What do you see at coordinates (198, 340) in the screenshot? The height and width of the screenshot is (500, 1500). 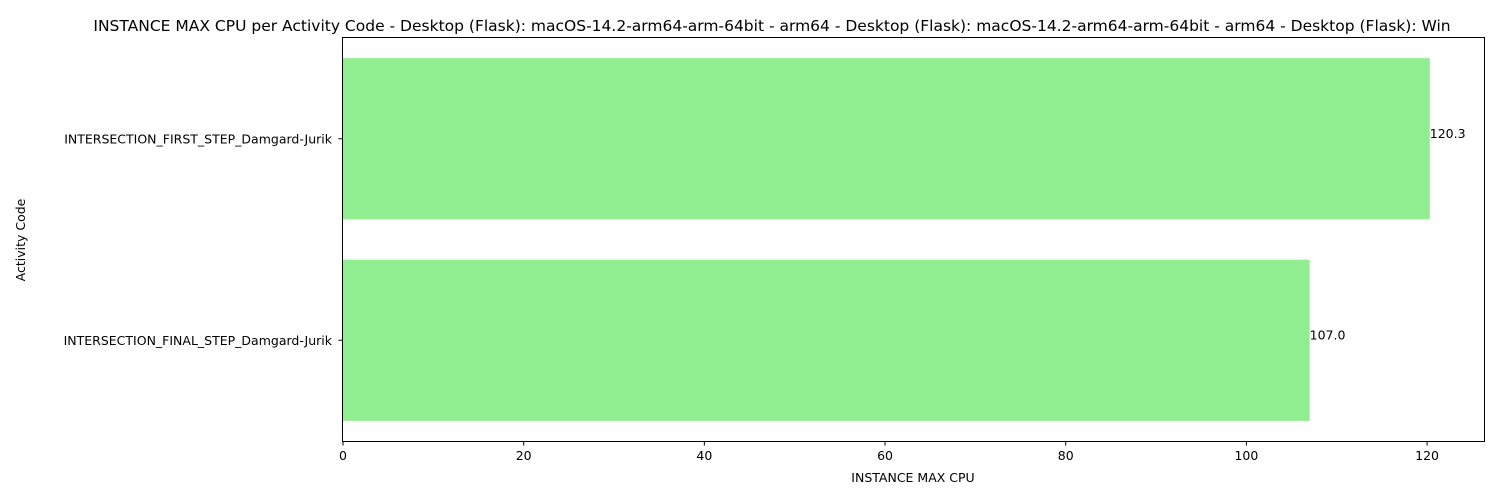 I see `y-tick-label: INTERSECTION_FINAL_STEP_Damgard-Jurik` at bounding box center [198, 340].